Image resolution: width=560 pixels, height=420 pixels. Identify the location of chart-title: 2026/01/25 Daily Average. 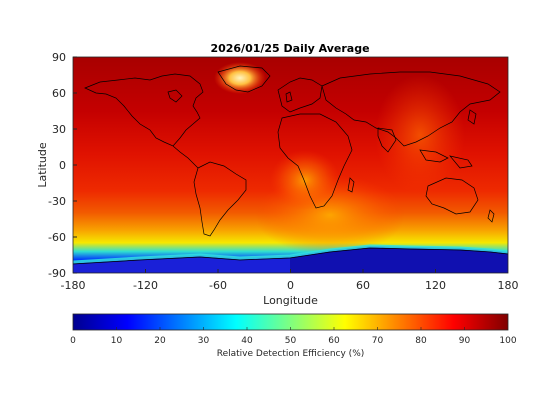
(289, 48).